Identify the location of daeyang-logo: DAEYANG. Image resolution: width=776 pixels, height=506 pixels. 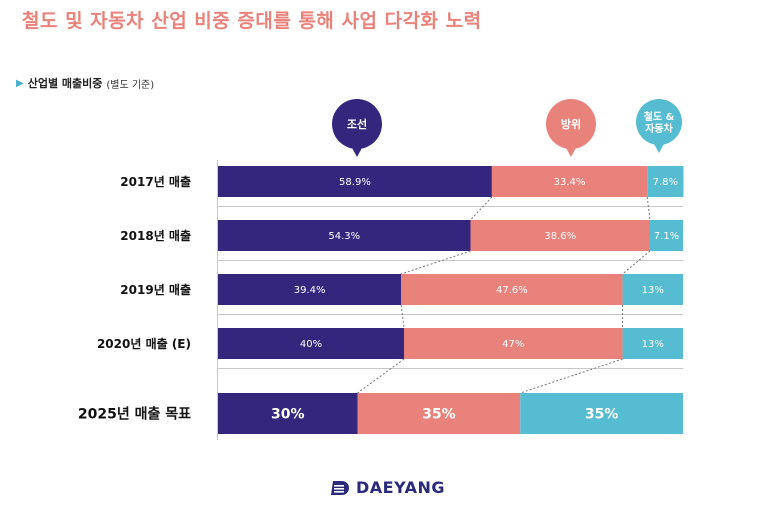
(387, 487).